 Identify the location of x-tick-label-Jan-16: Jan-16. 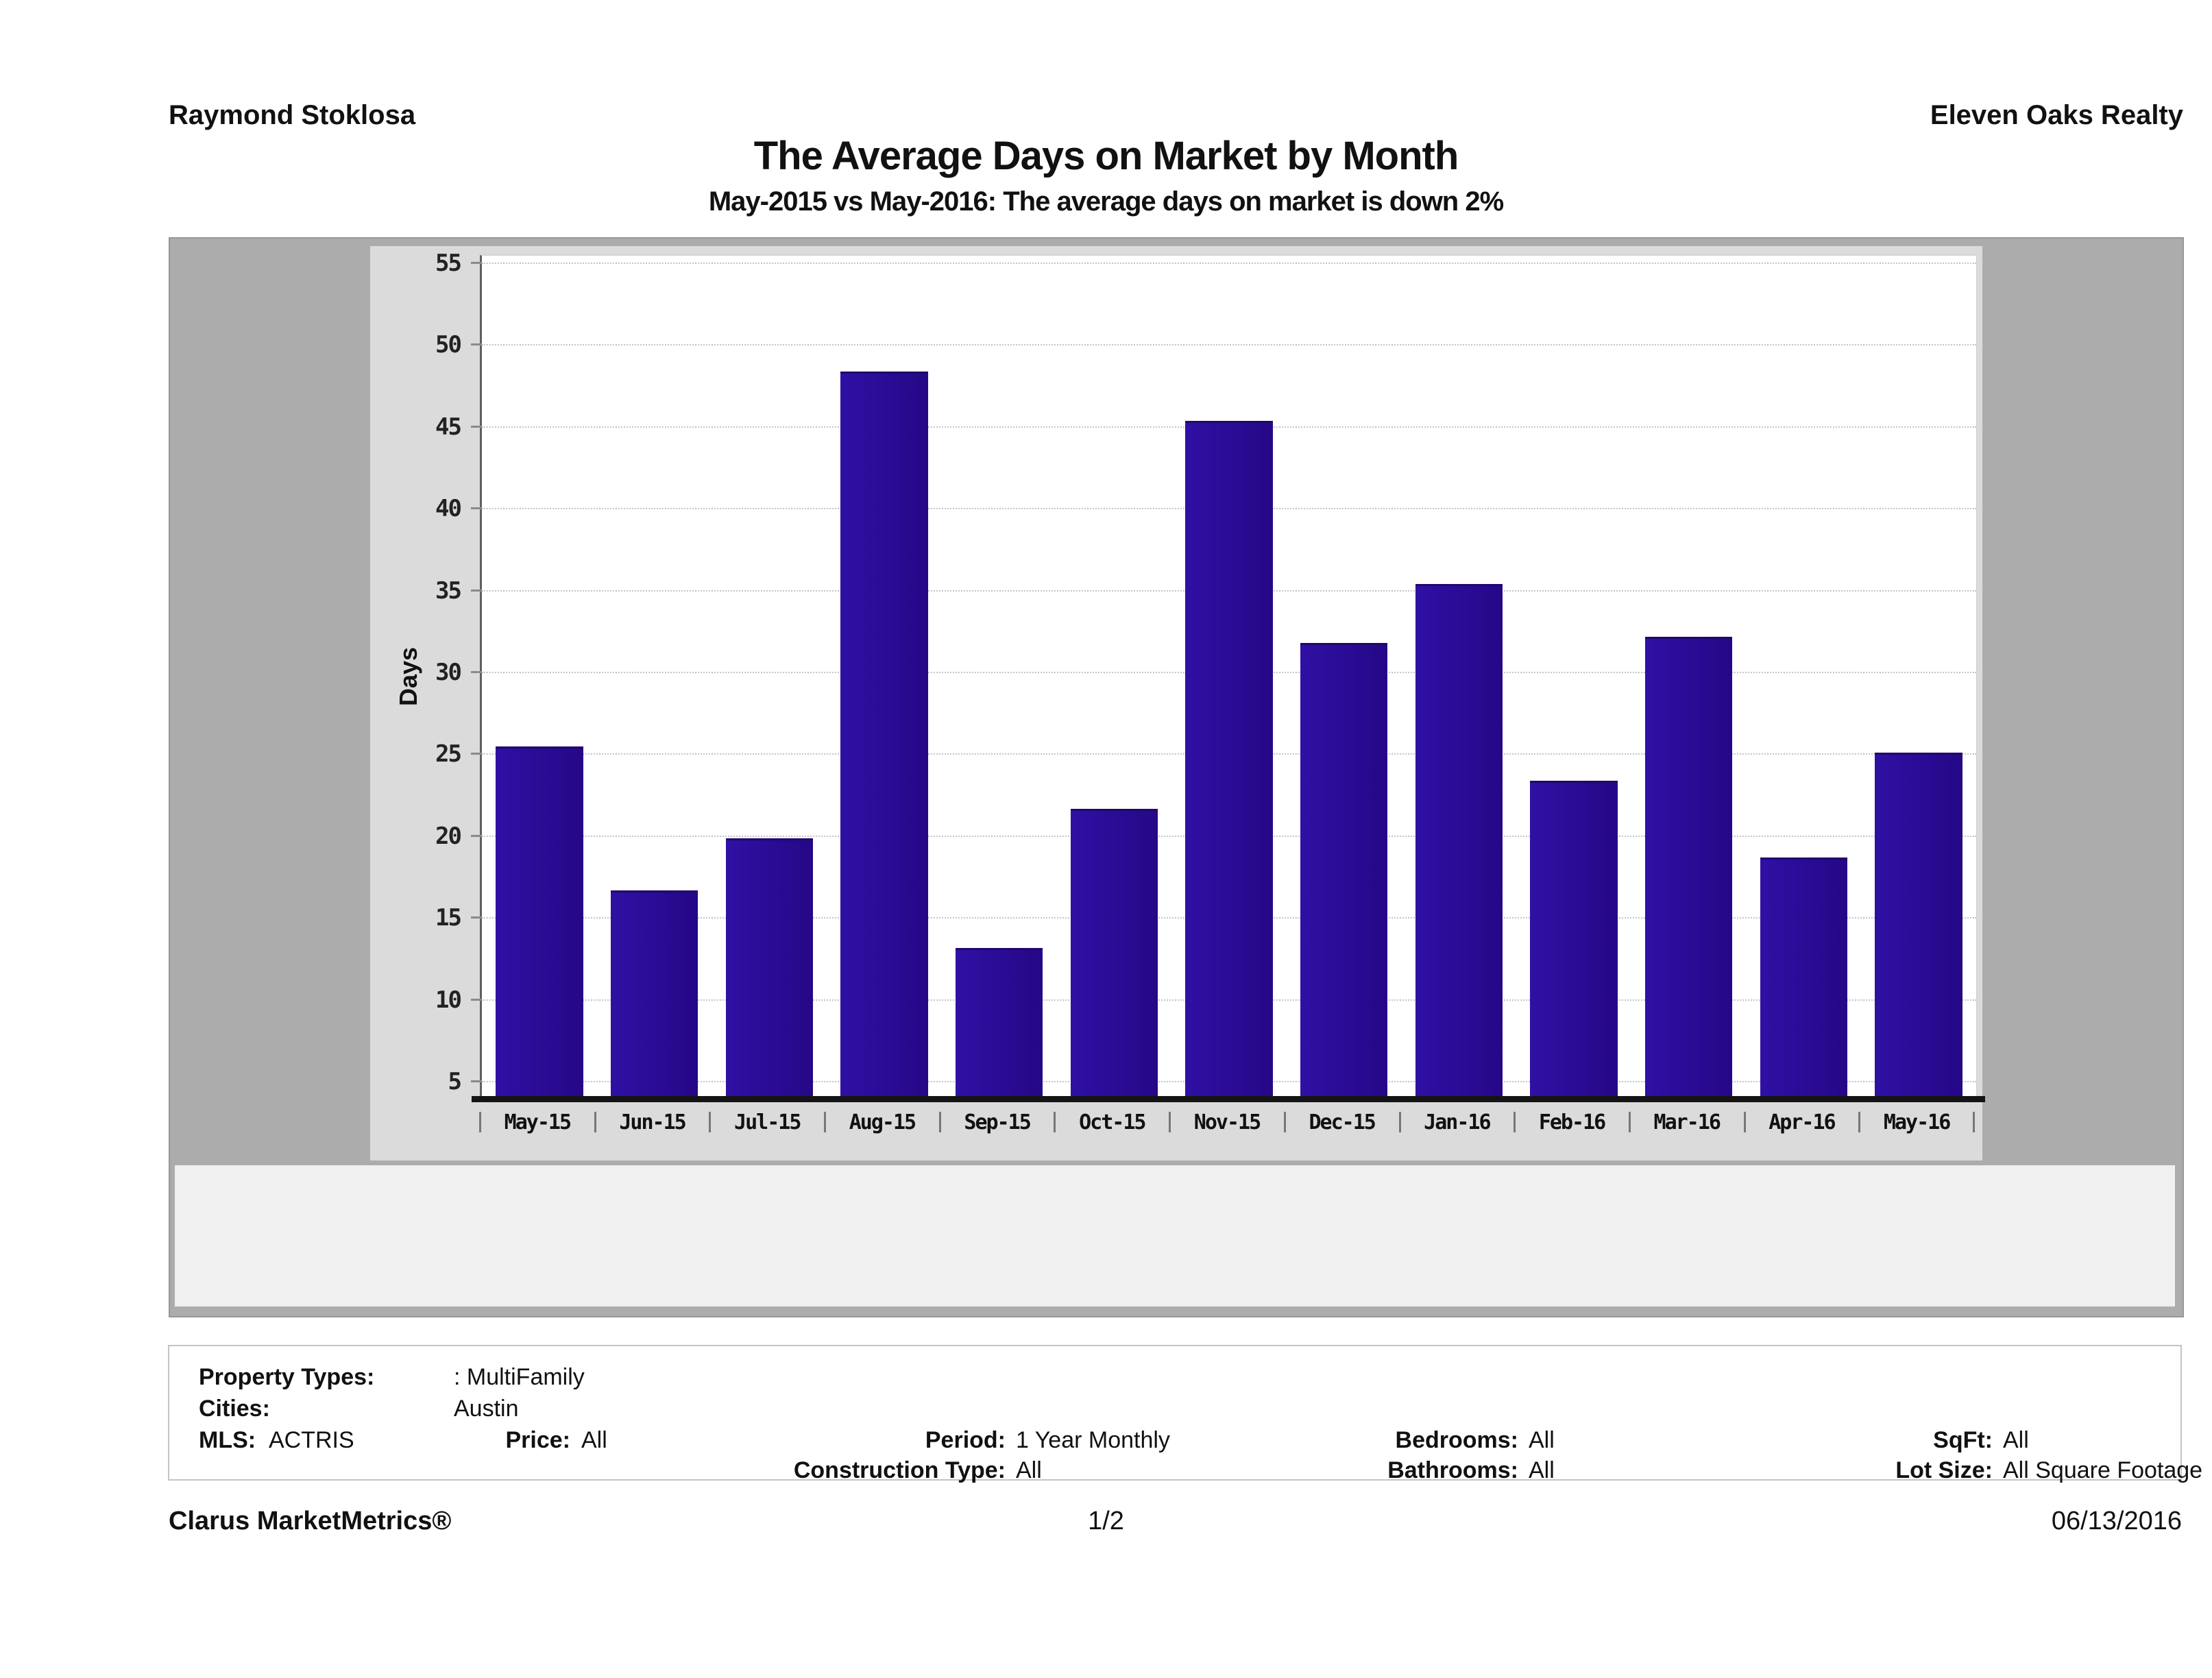
(1457, 1122).